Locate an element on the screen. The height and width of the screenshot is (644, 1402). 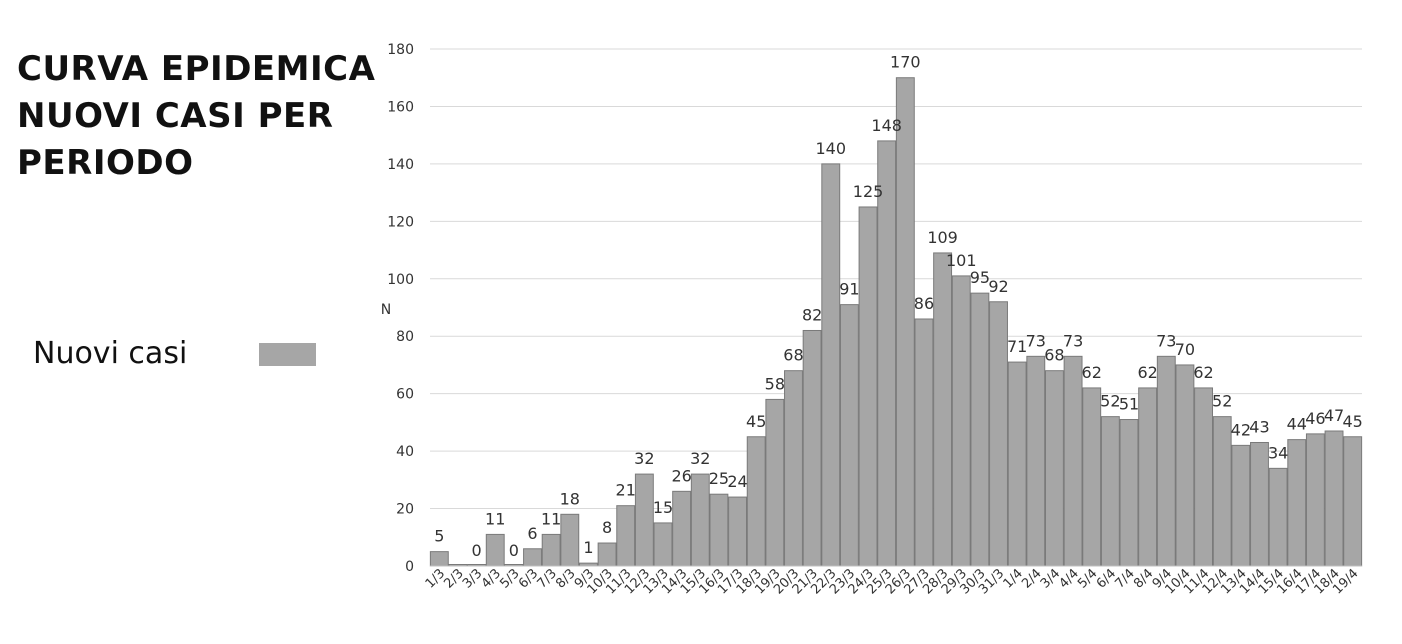
value-label: 51 is located at coordinates (1129, 404).